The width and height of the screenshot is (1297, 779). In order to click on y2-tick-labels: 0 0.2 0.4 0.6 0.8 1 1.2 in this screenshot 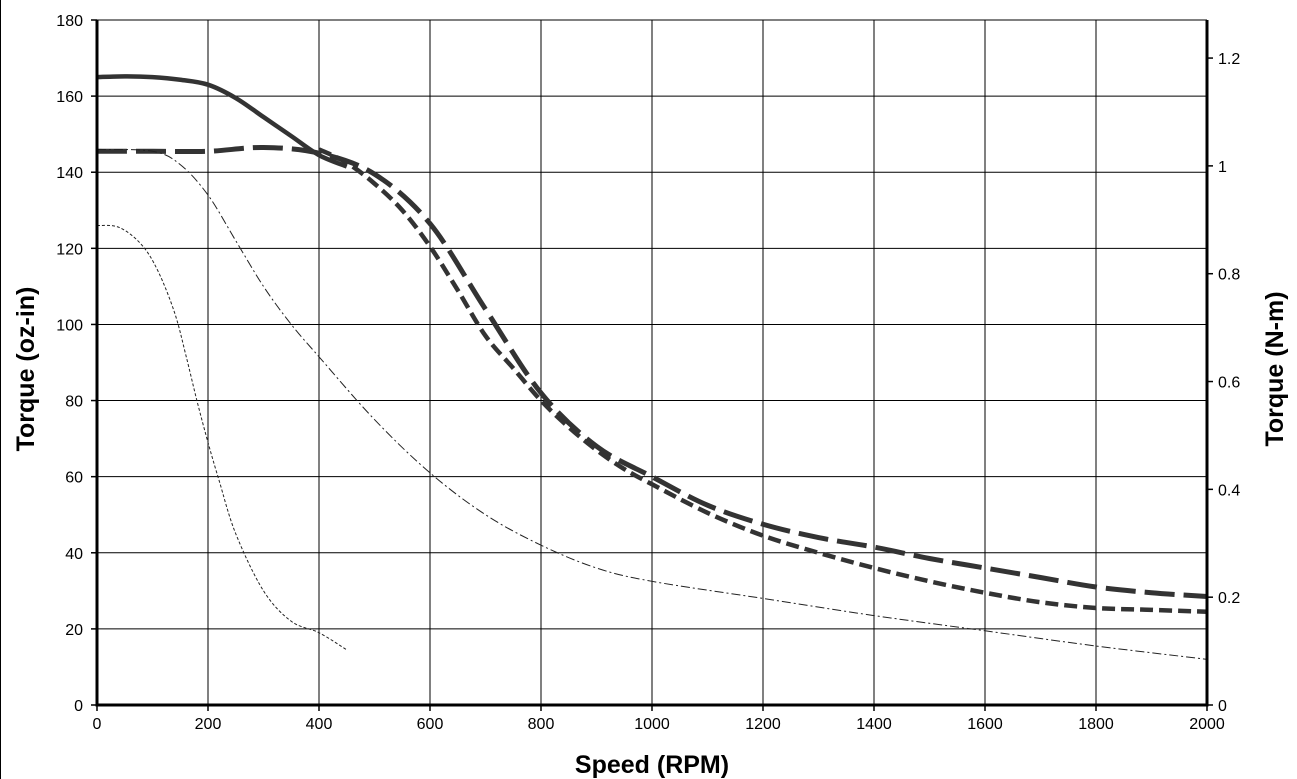, I will do `click(1229, 383)`.